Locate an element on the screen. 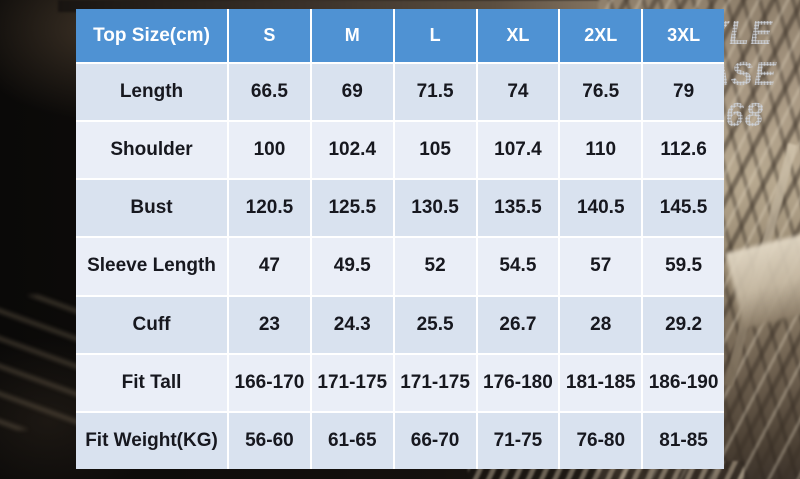  value-cell: 110 is located at coordinates (601, 150).